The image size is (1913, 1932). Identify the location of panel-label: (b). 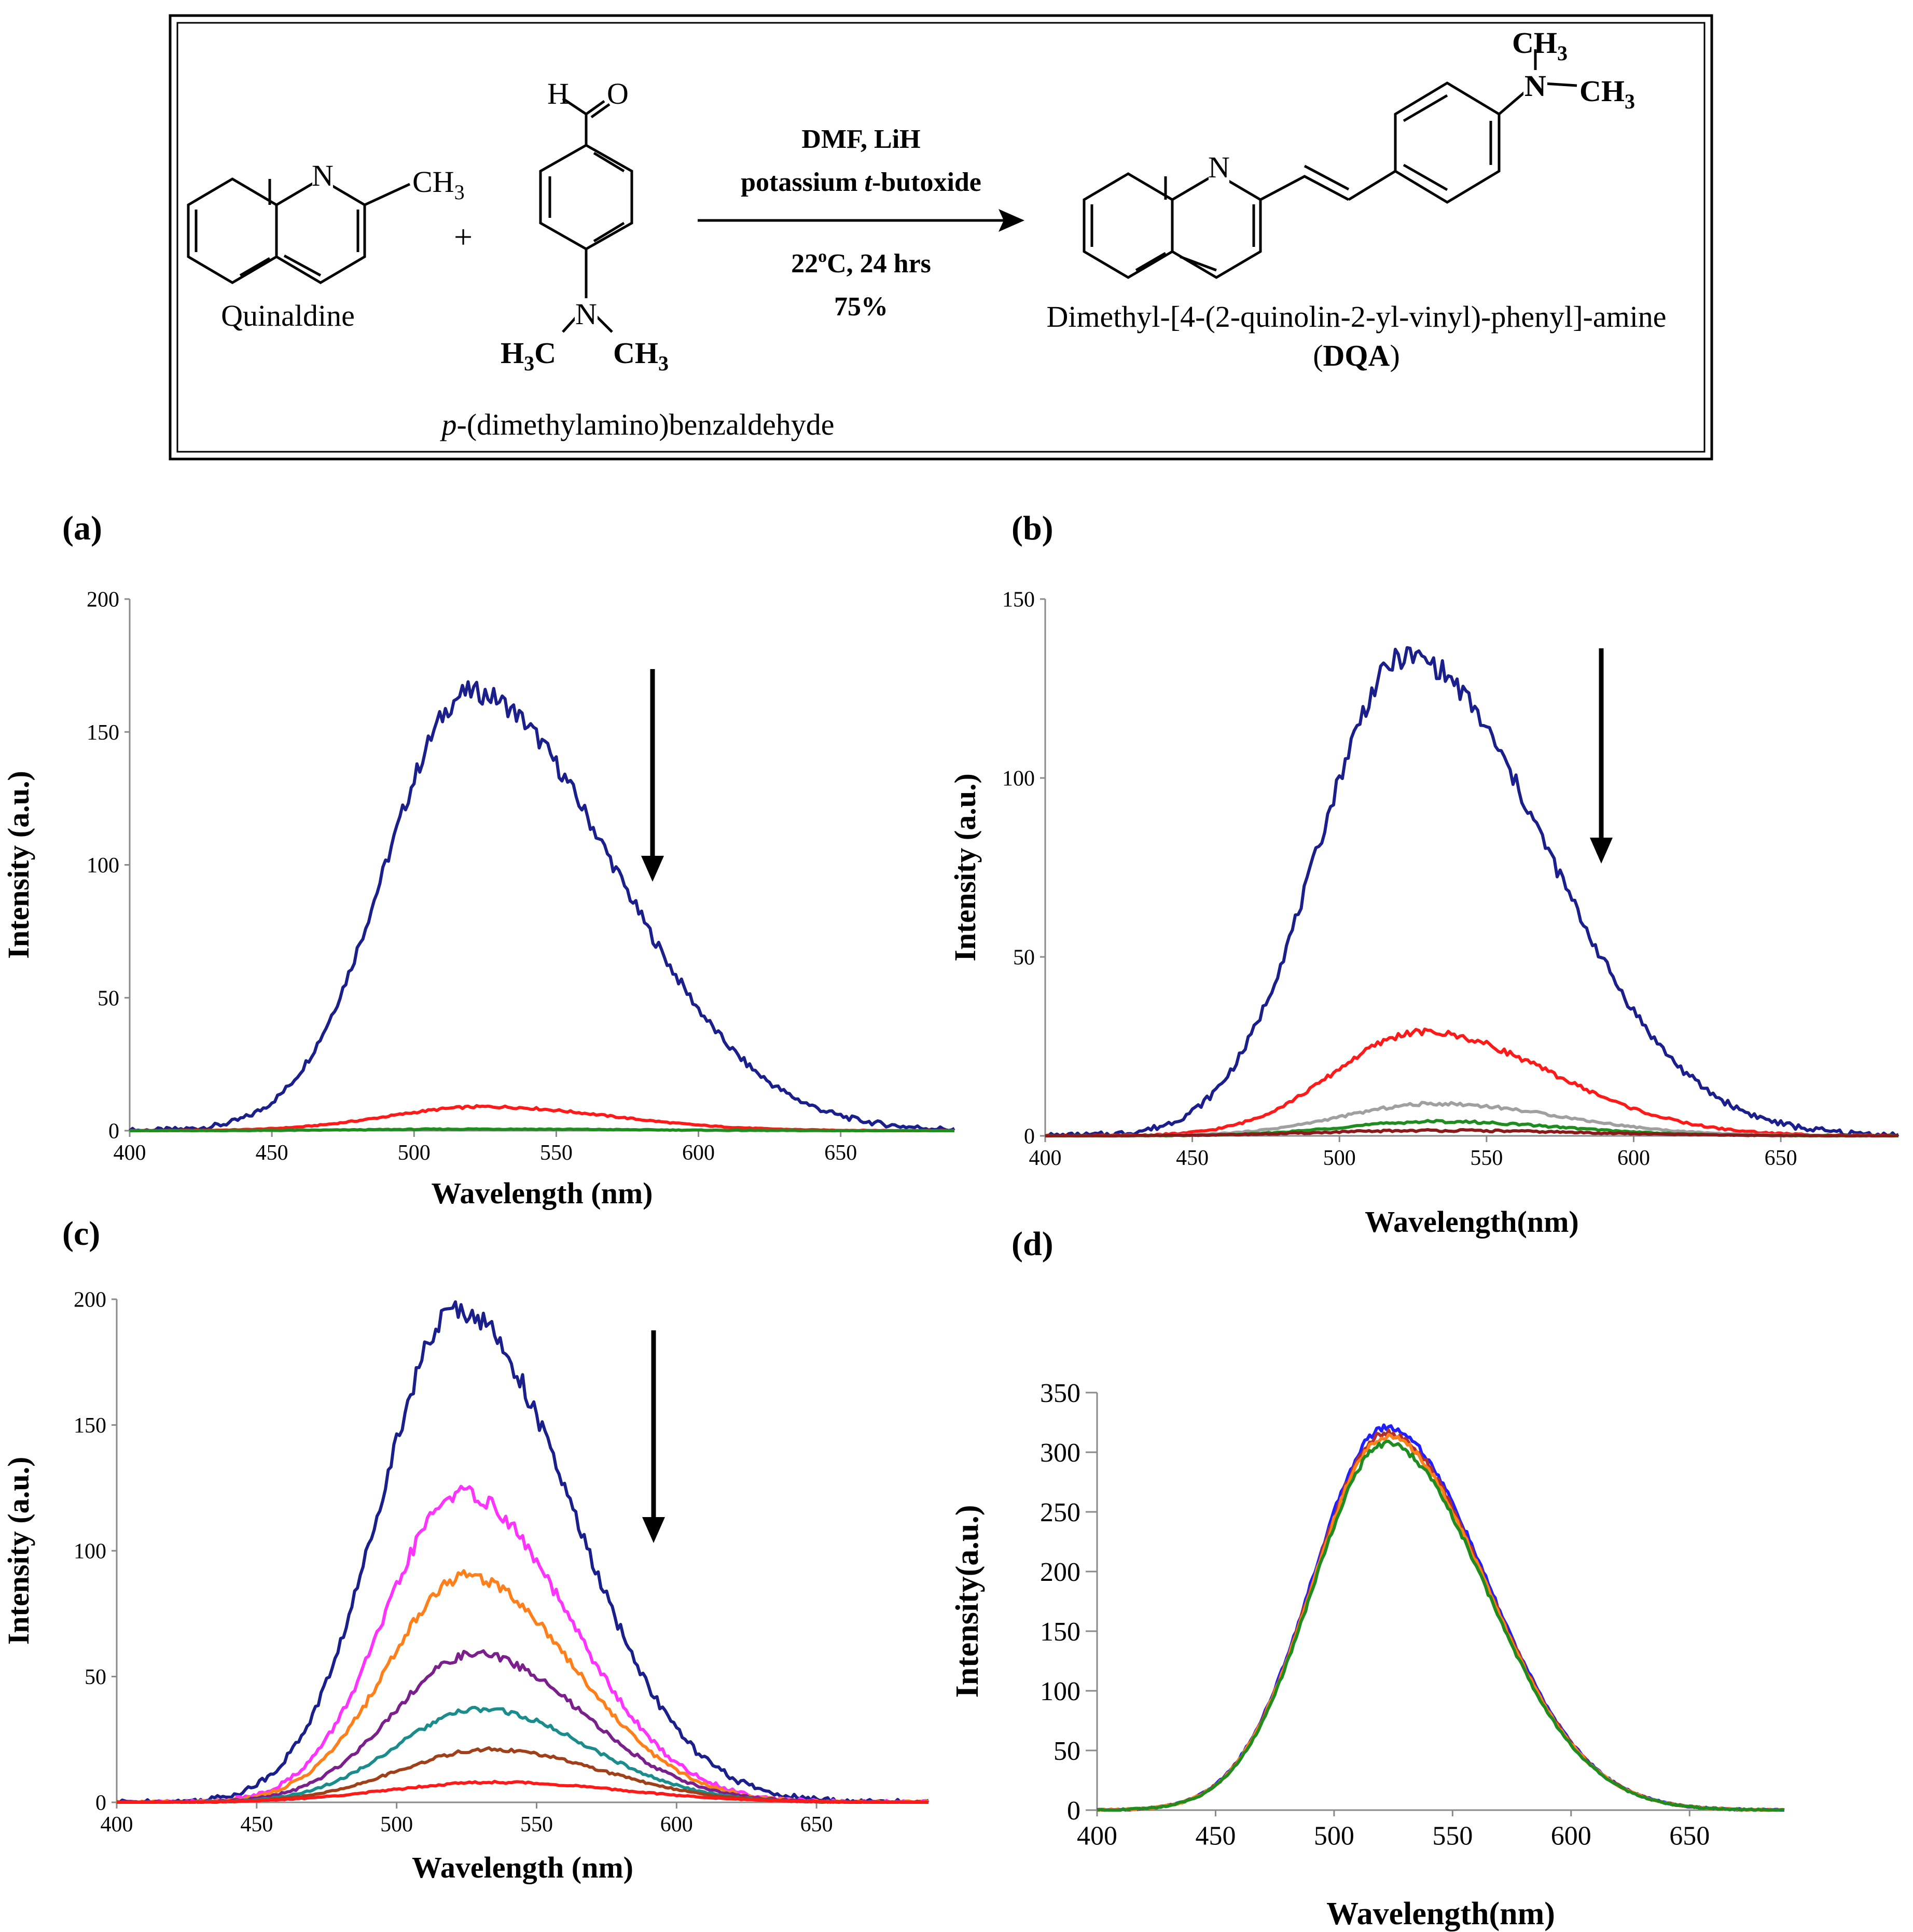
(1032, 528).